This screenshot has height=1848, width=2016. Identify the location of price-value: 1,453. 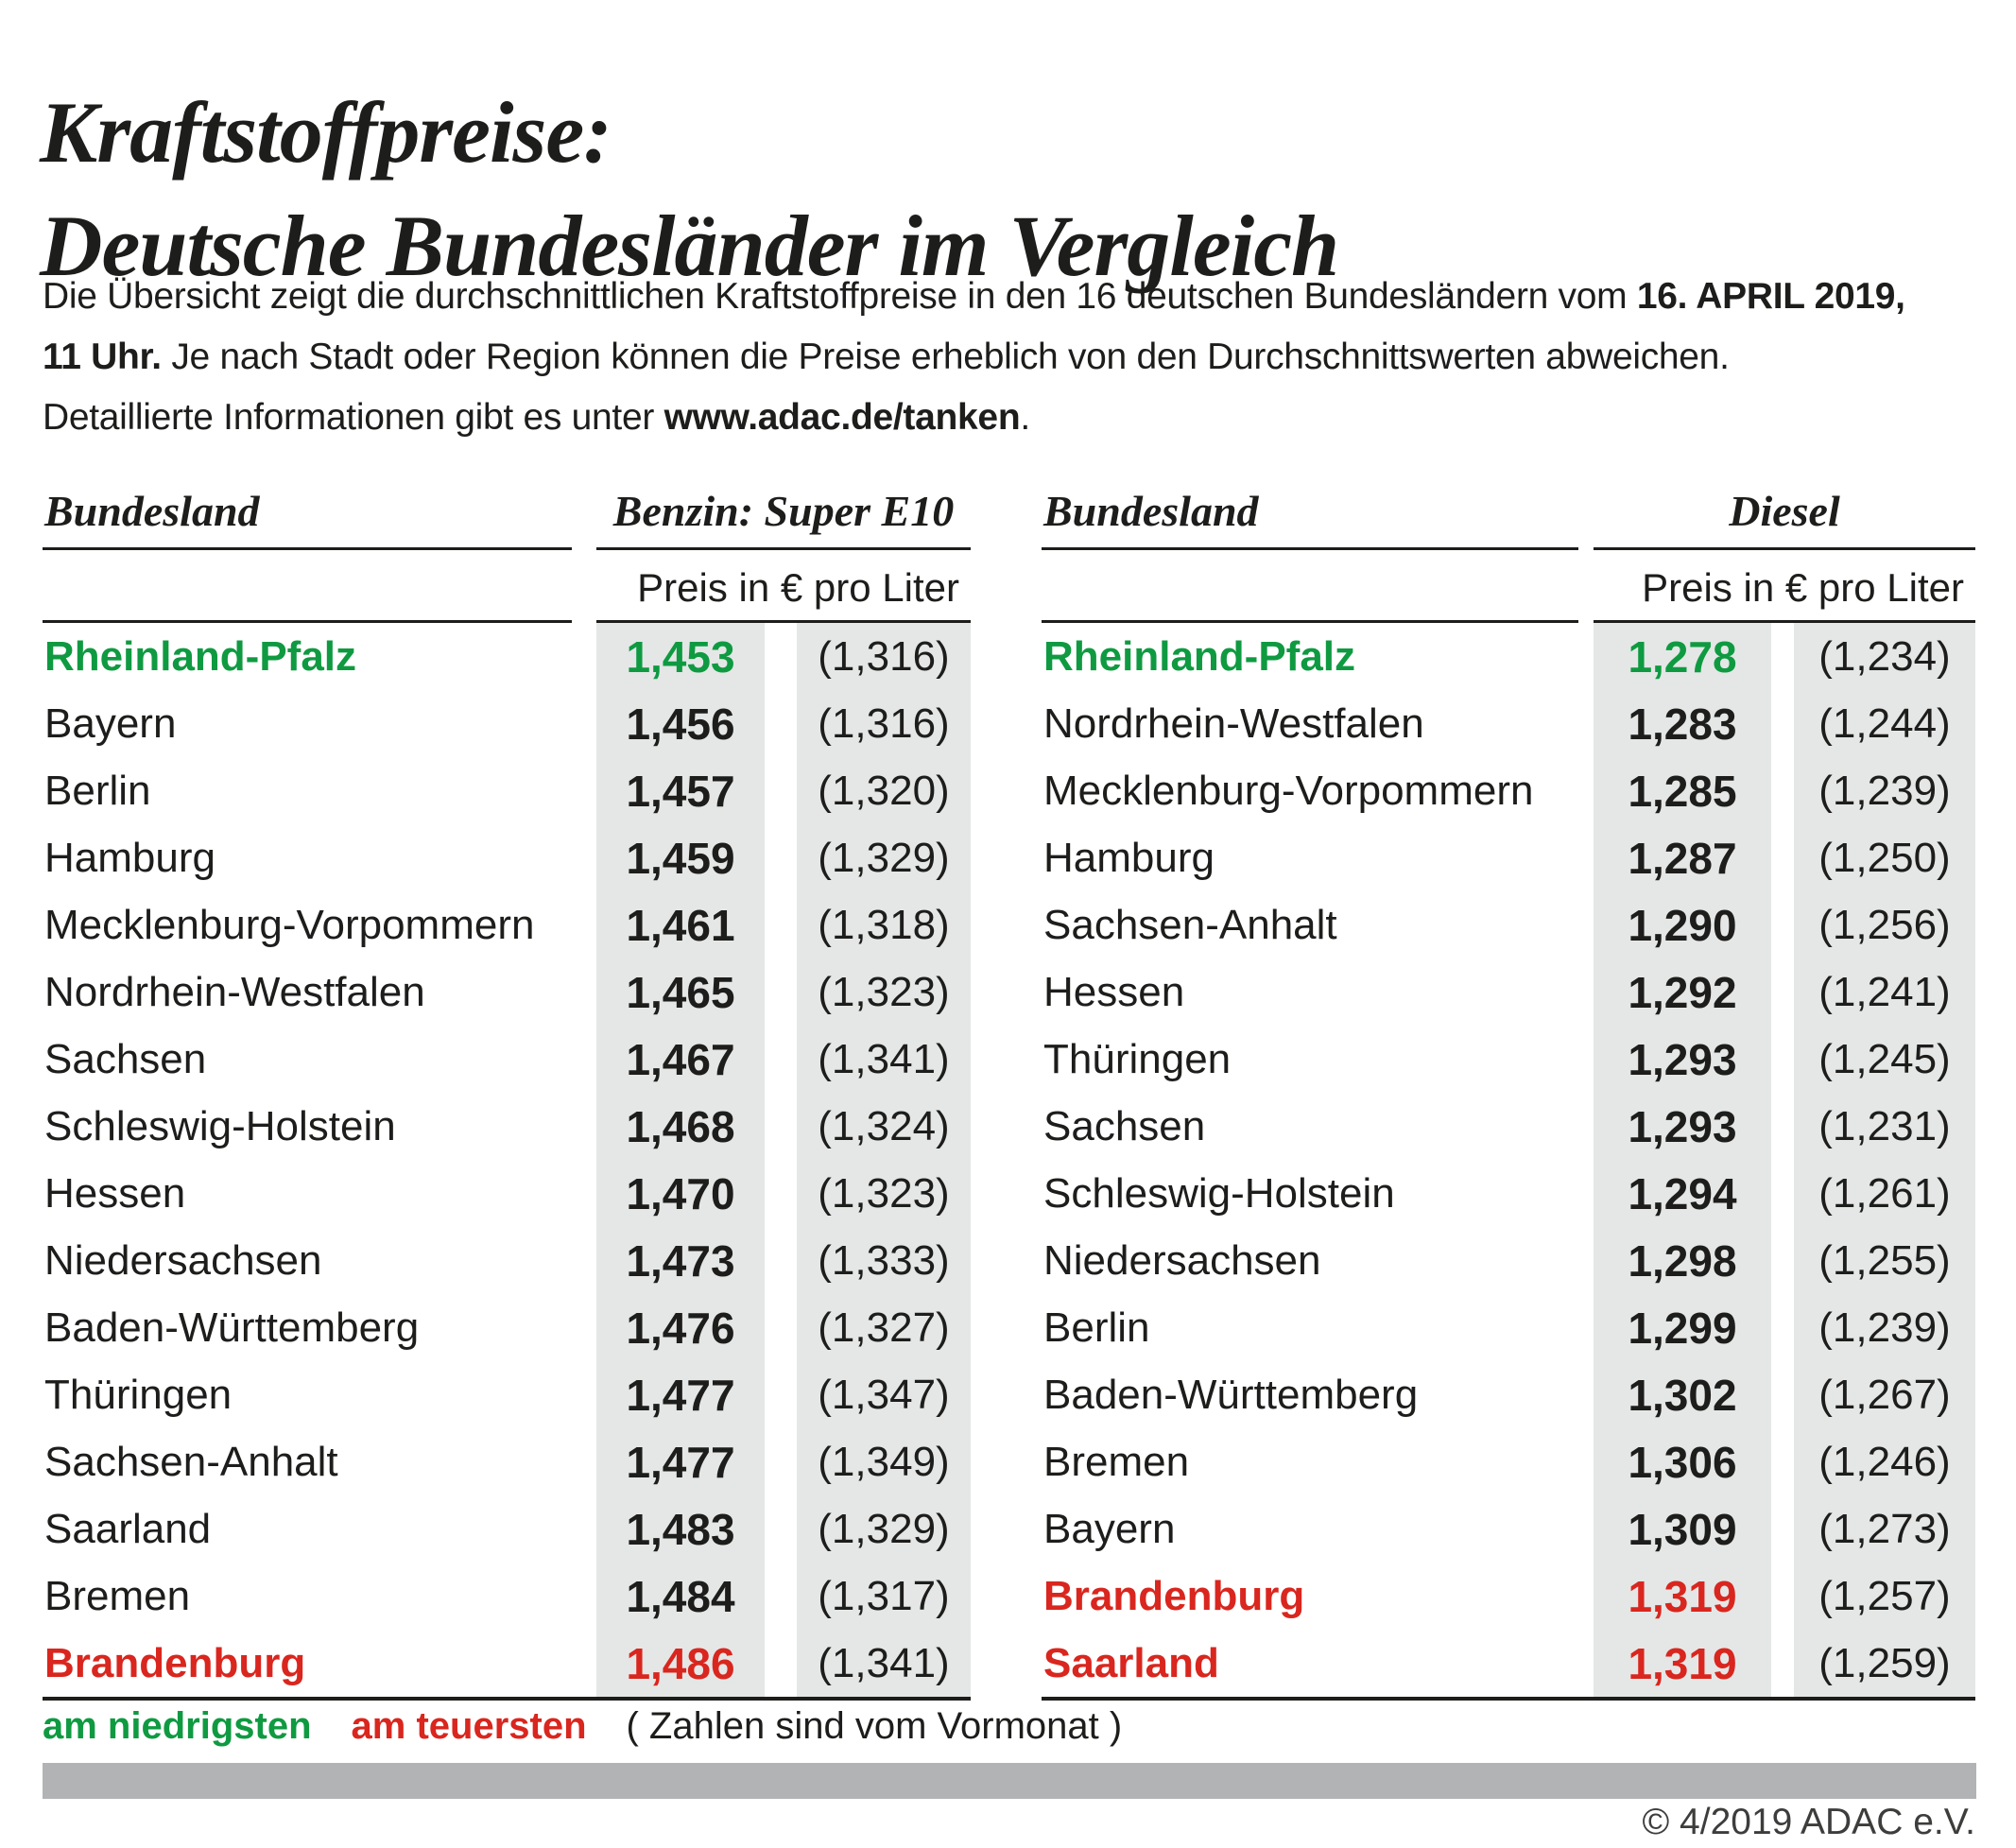
(680, 656).